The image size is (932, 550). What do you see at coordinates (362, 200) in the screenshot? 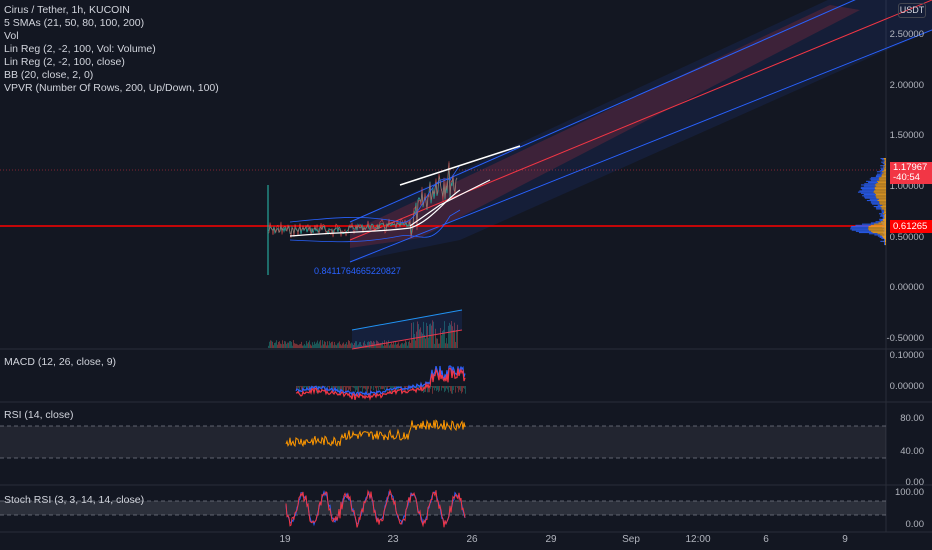
I see `price-series-wicks` at bounding box center [362, 200].